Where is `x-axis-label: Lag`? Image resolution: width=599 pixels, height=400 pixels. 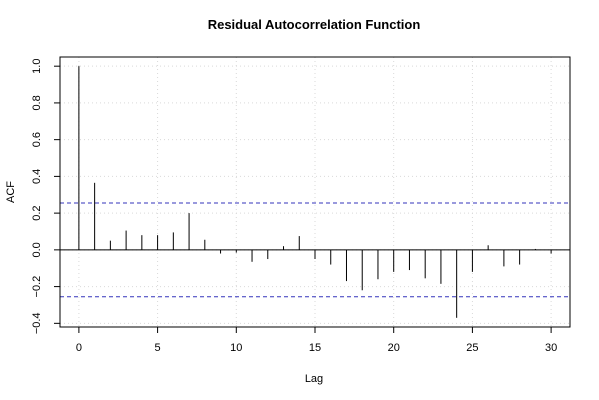 x-axis-label: Lag is located at coordinates (314, 379).